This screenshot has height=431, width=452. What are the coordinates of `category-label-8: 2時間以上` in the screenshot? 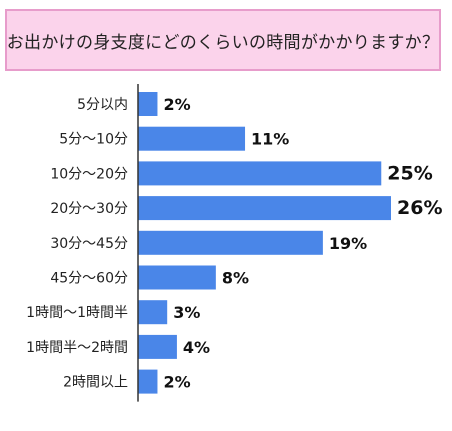 It's located at (95, 383).